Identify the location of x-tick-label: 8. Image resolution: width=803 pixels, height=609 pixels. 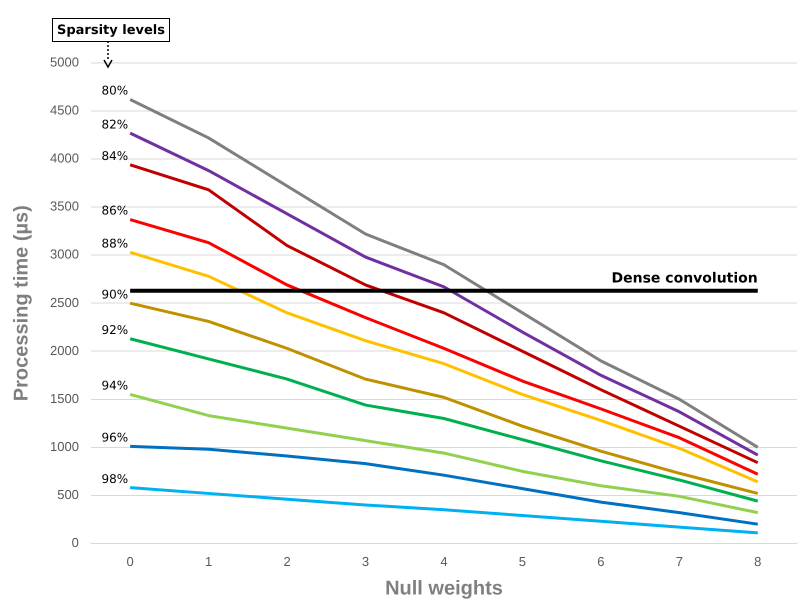
(758, 561).